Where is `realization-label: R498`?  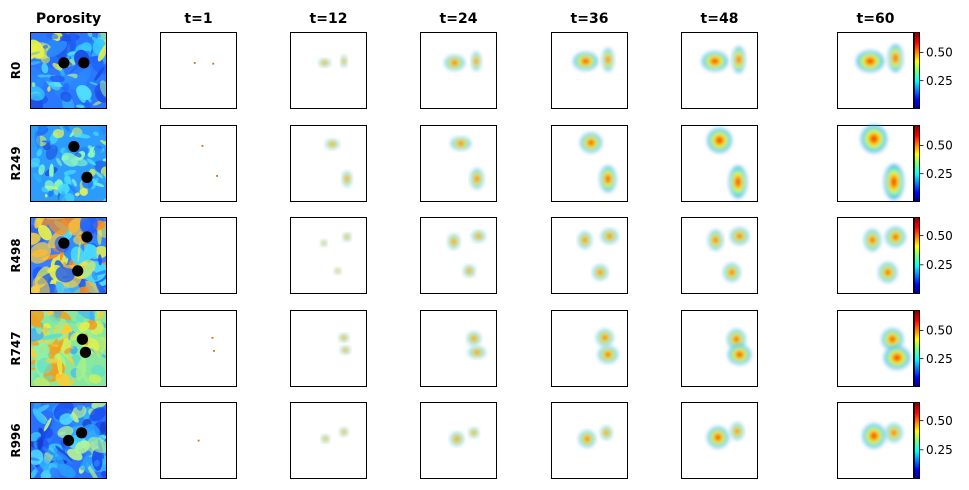
realization-label: R498 is located at coordinates (16, 255).